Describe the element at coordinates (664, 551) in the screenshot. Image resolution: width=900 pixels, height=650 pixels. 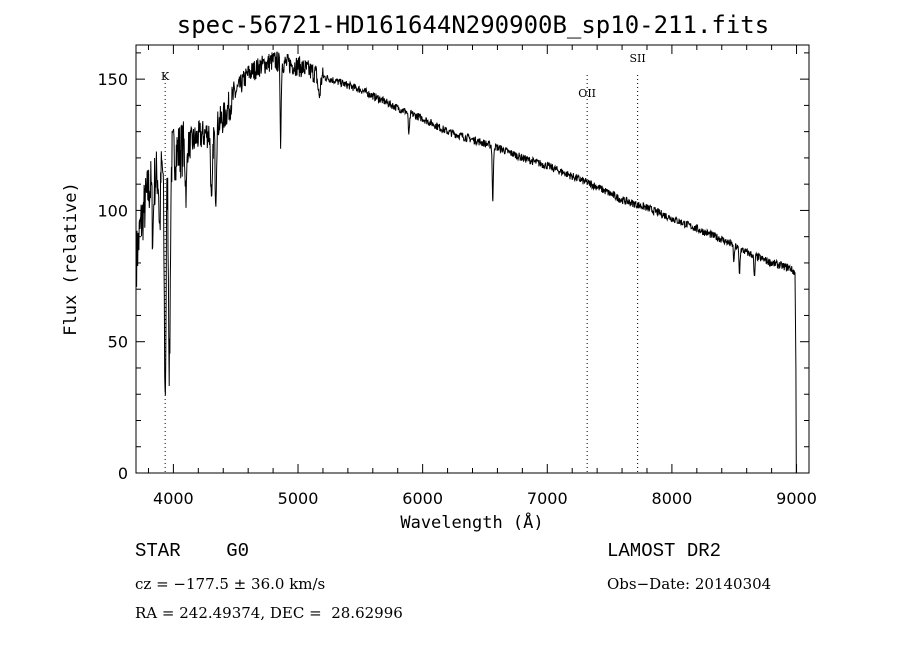
I see `survey-name: LAMOST DR2` at that location.